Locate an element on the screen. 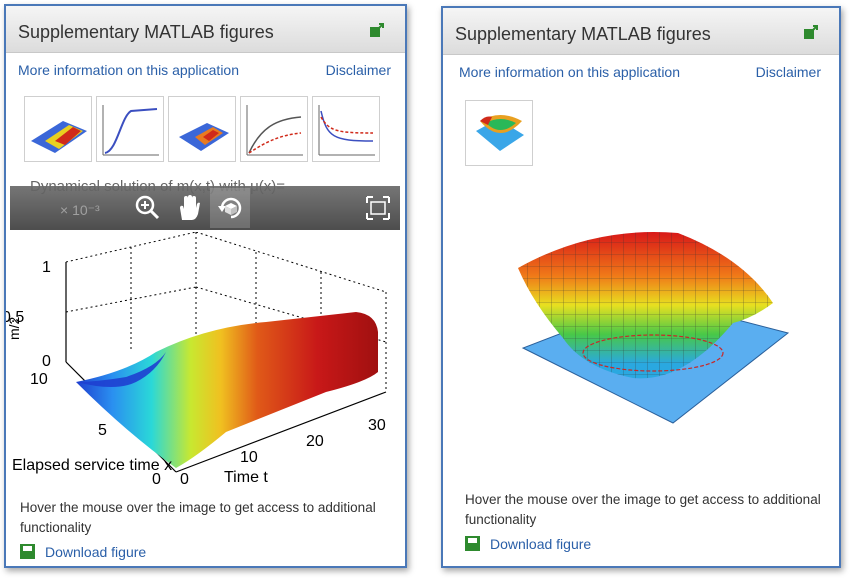 This screenshot has width=850, height=578. x-tick-0: 0 is located at coordinates (184, 479).